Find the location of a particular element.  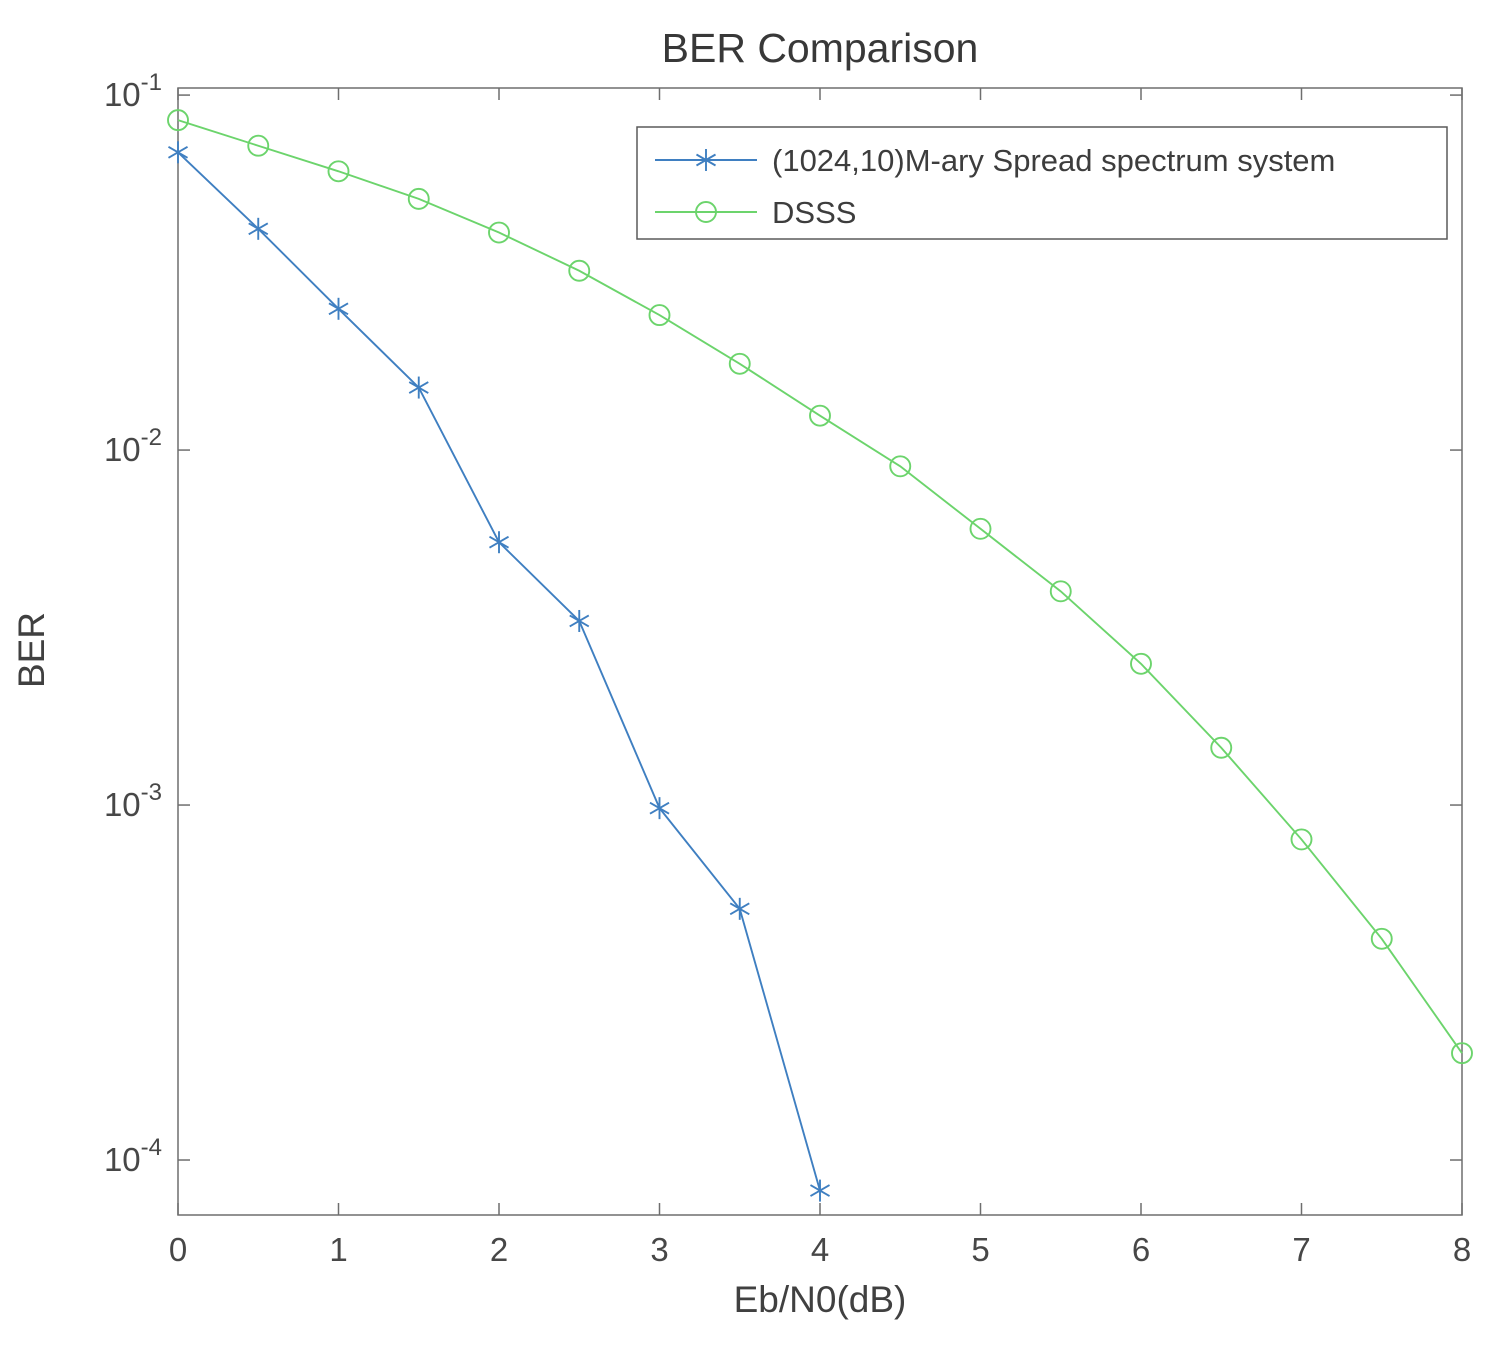

y-tick-label: 10⁻¹ is located at coordinates (133, 91).